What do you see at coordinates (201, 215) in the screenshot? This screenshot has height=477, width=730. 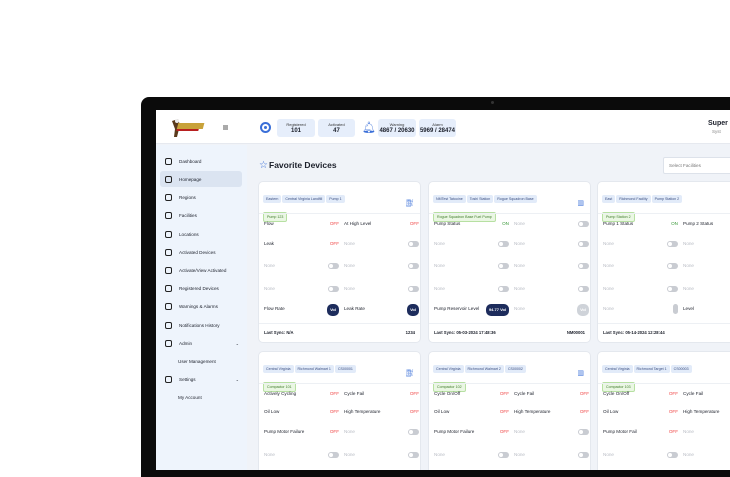 I see `sidebar-item-facilities: Facilities` at bounding box center [201, 215].